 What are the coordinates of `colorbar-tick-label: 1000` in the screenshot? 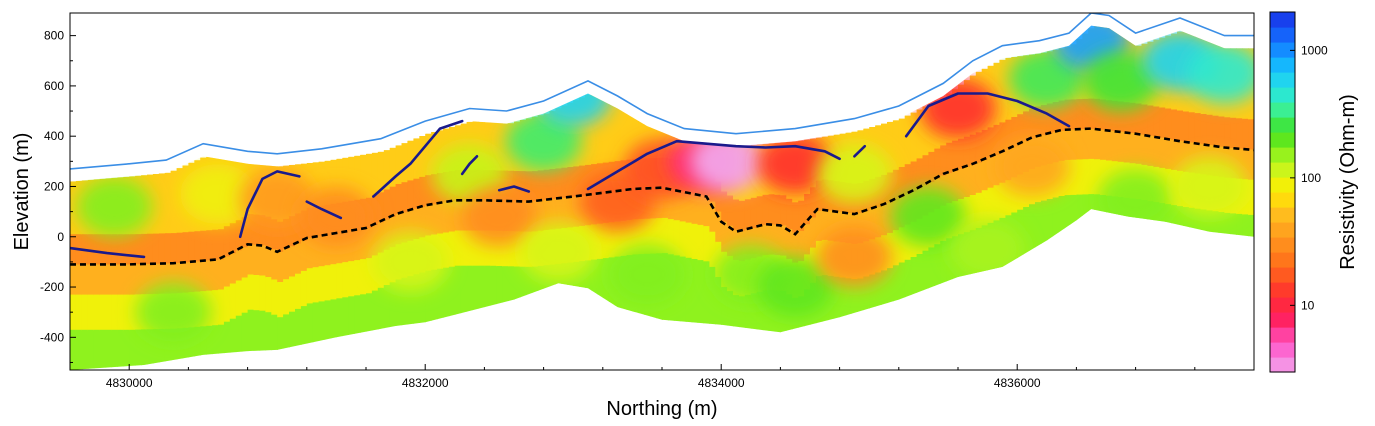 It's located at (1314, 50).